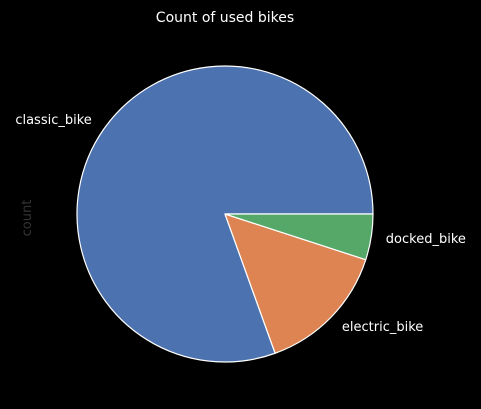 The height and width of the screenshot is (409, 481). I want to click on slice-label-electric-bike: electric_bike, so click(382, 327).